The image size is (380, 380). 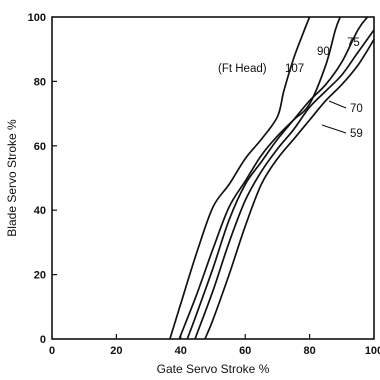 What do you see at coordinates (294, 69) in the screenshot?
I see `curve-label-107: 107` at bounding box center [294, 69].